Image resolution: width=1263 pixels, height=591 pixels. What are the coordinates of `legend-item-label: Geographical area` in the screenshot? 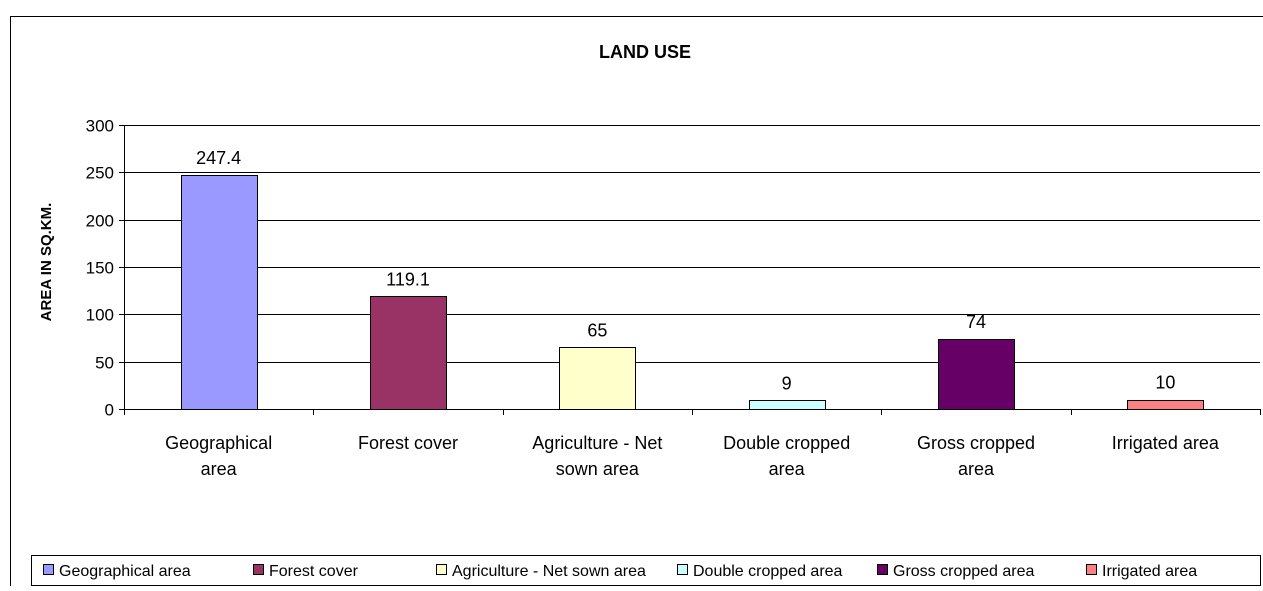 It's located at (125, 571).